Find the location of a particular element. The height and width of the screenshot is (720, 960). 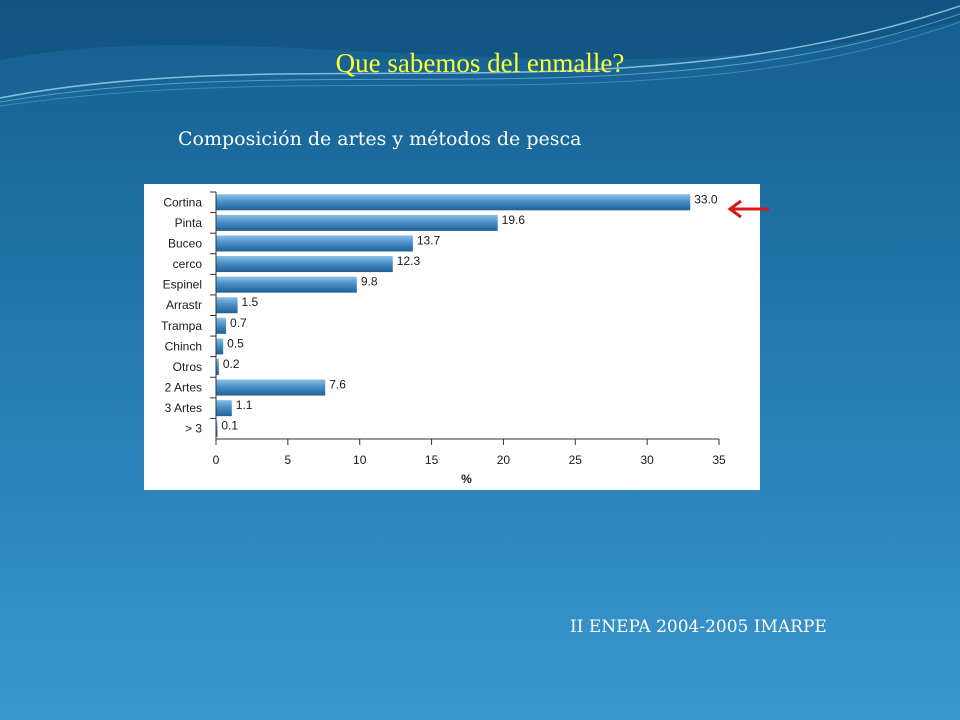

category-label: Chinch is located at coordinates (183, 346).